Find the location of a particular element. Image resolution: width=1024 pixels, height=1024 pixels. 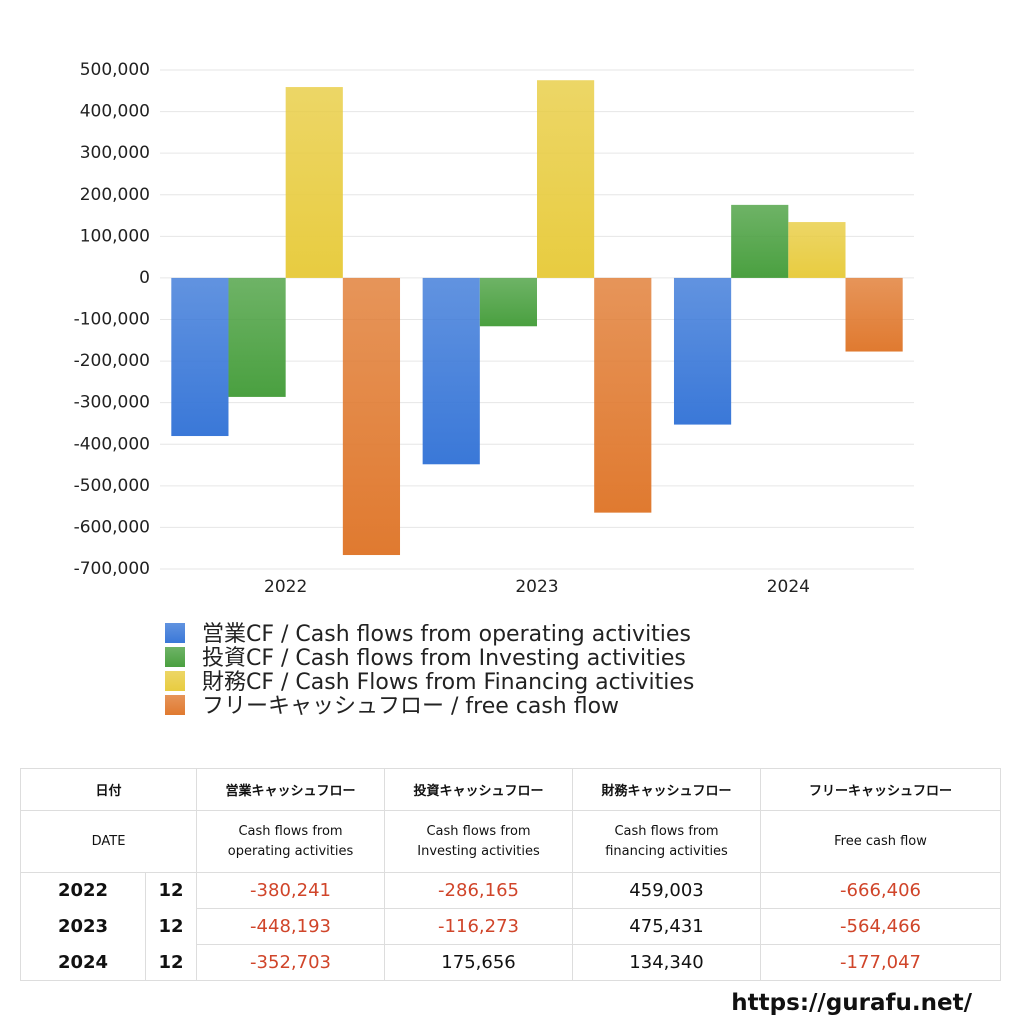

y-tick-label: 200,000 is located at coordinates (115, 195).